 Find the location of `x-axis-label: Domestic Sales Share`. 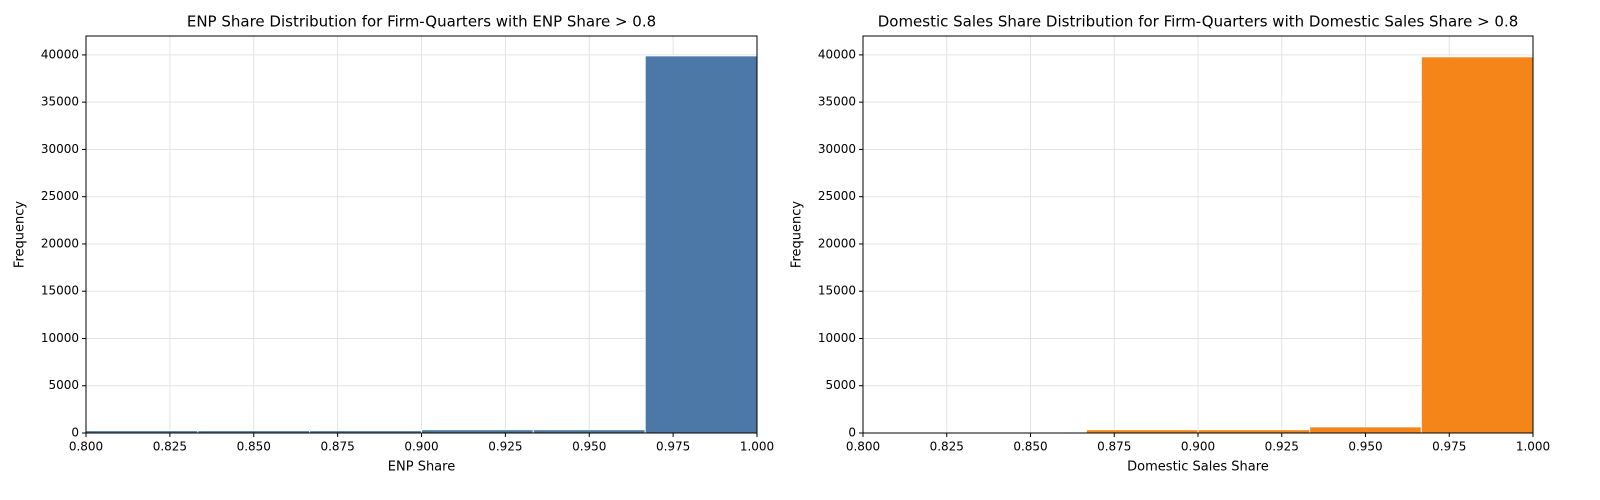

x-axis-label: Domestic Sales Share is located at coordinates (1198, 467).